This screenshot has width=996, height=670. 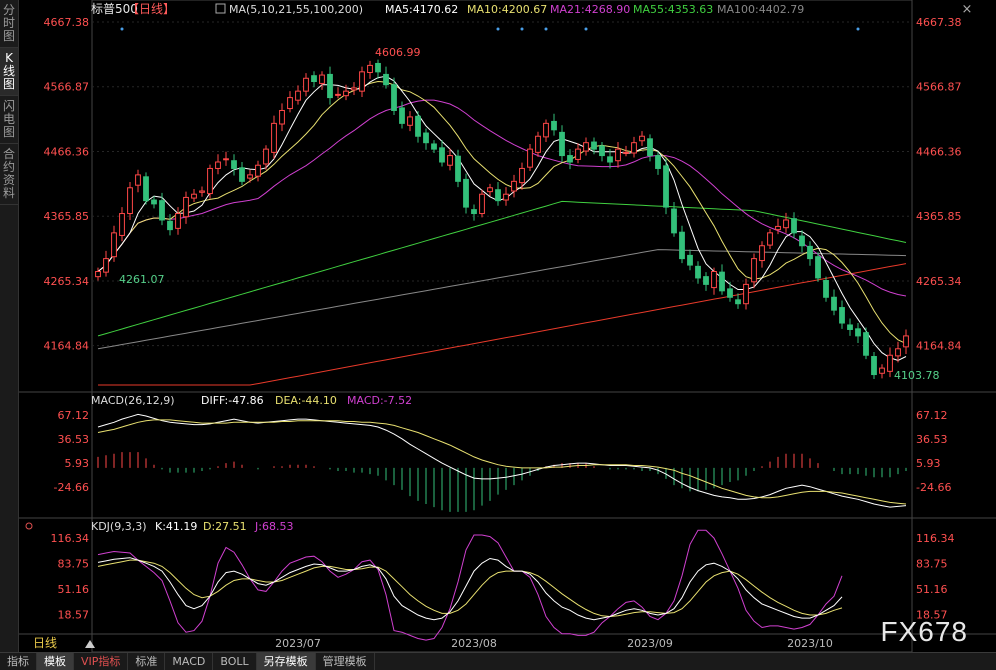 I want to click on left-price-annotation: 4261.07, so click(x=142, y=279).